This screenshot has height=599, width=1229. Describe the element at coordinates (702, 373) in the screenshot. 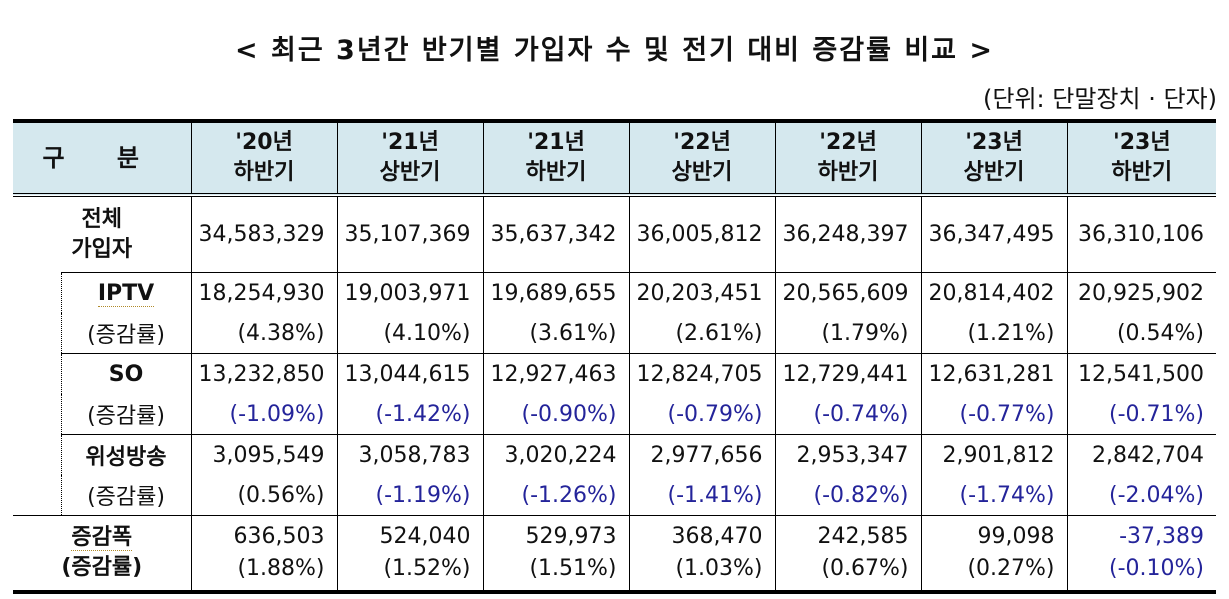

I see `so-value: 12,824,705` at that location.